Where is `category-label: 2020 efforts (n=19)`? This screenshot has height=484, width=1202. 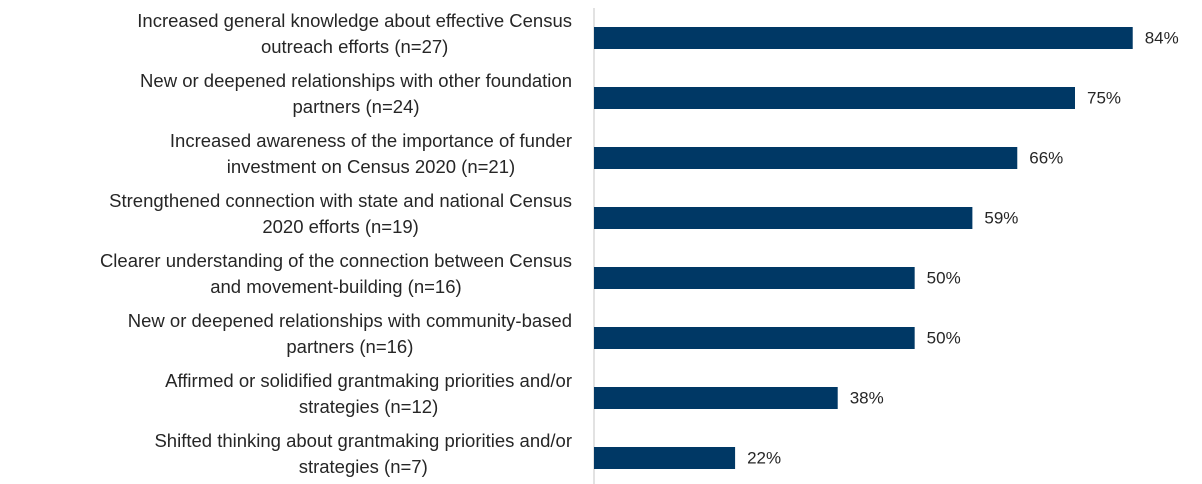 category-label: 2020 efforts (n=19) is located at coordinates (340, 226).